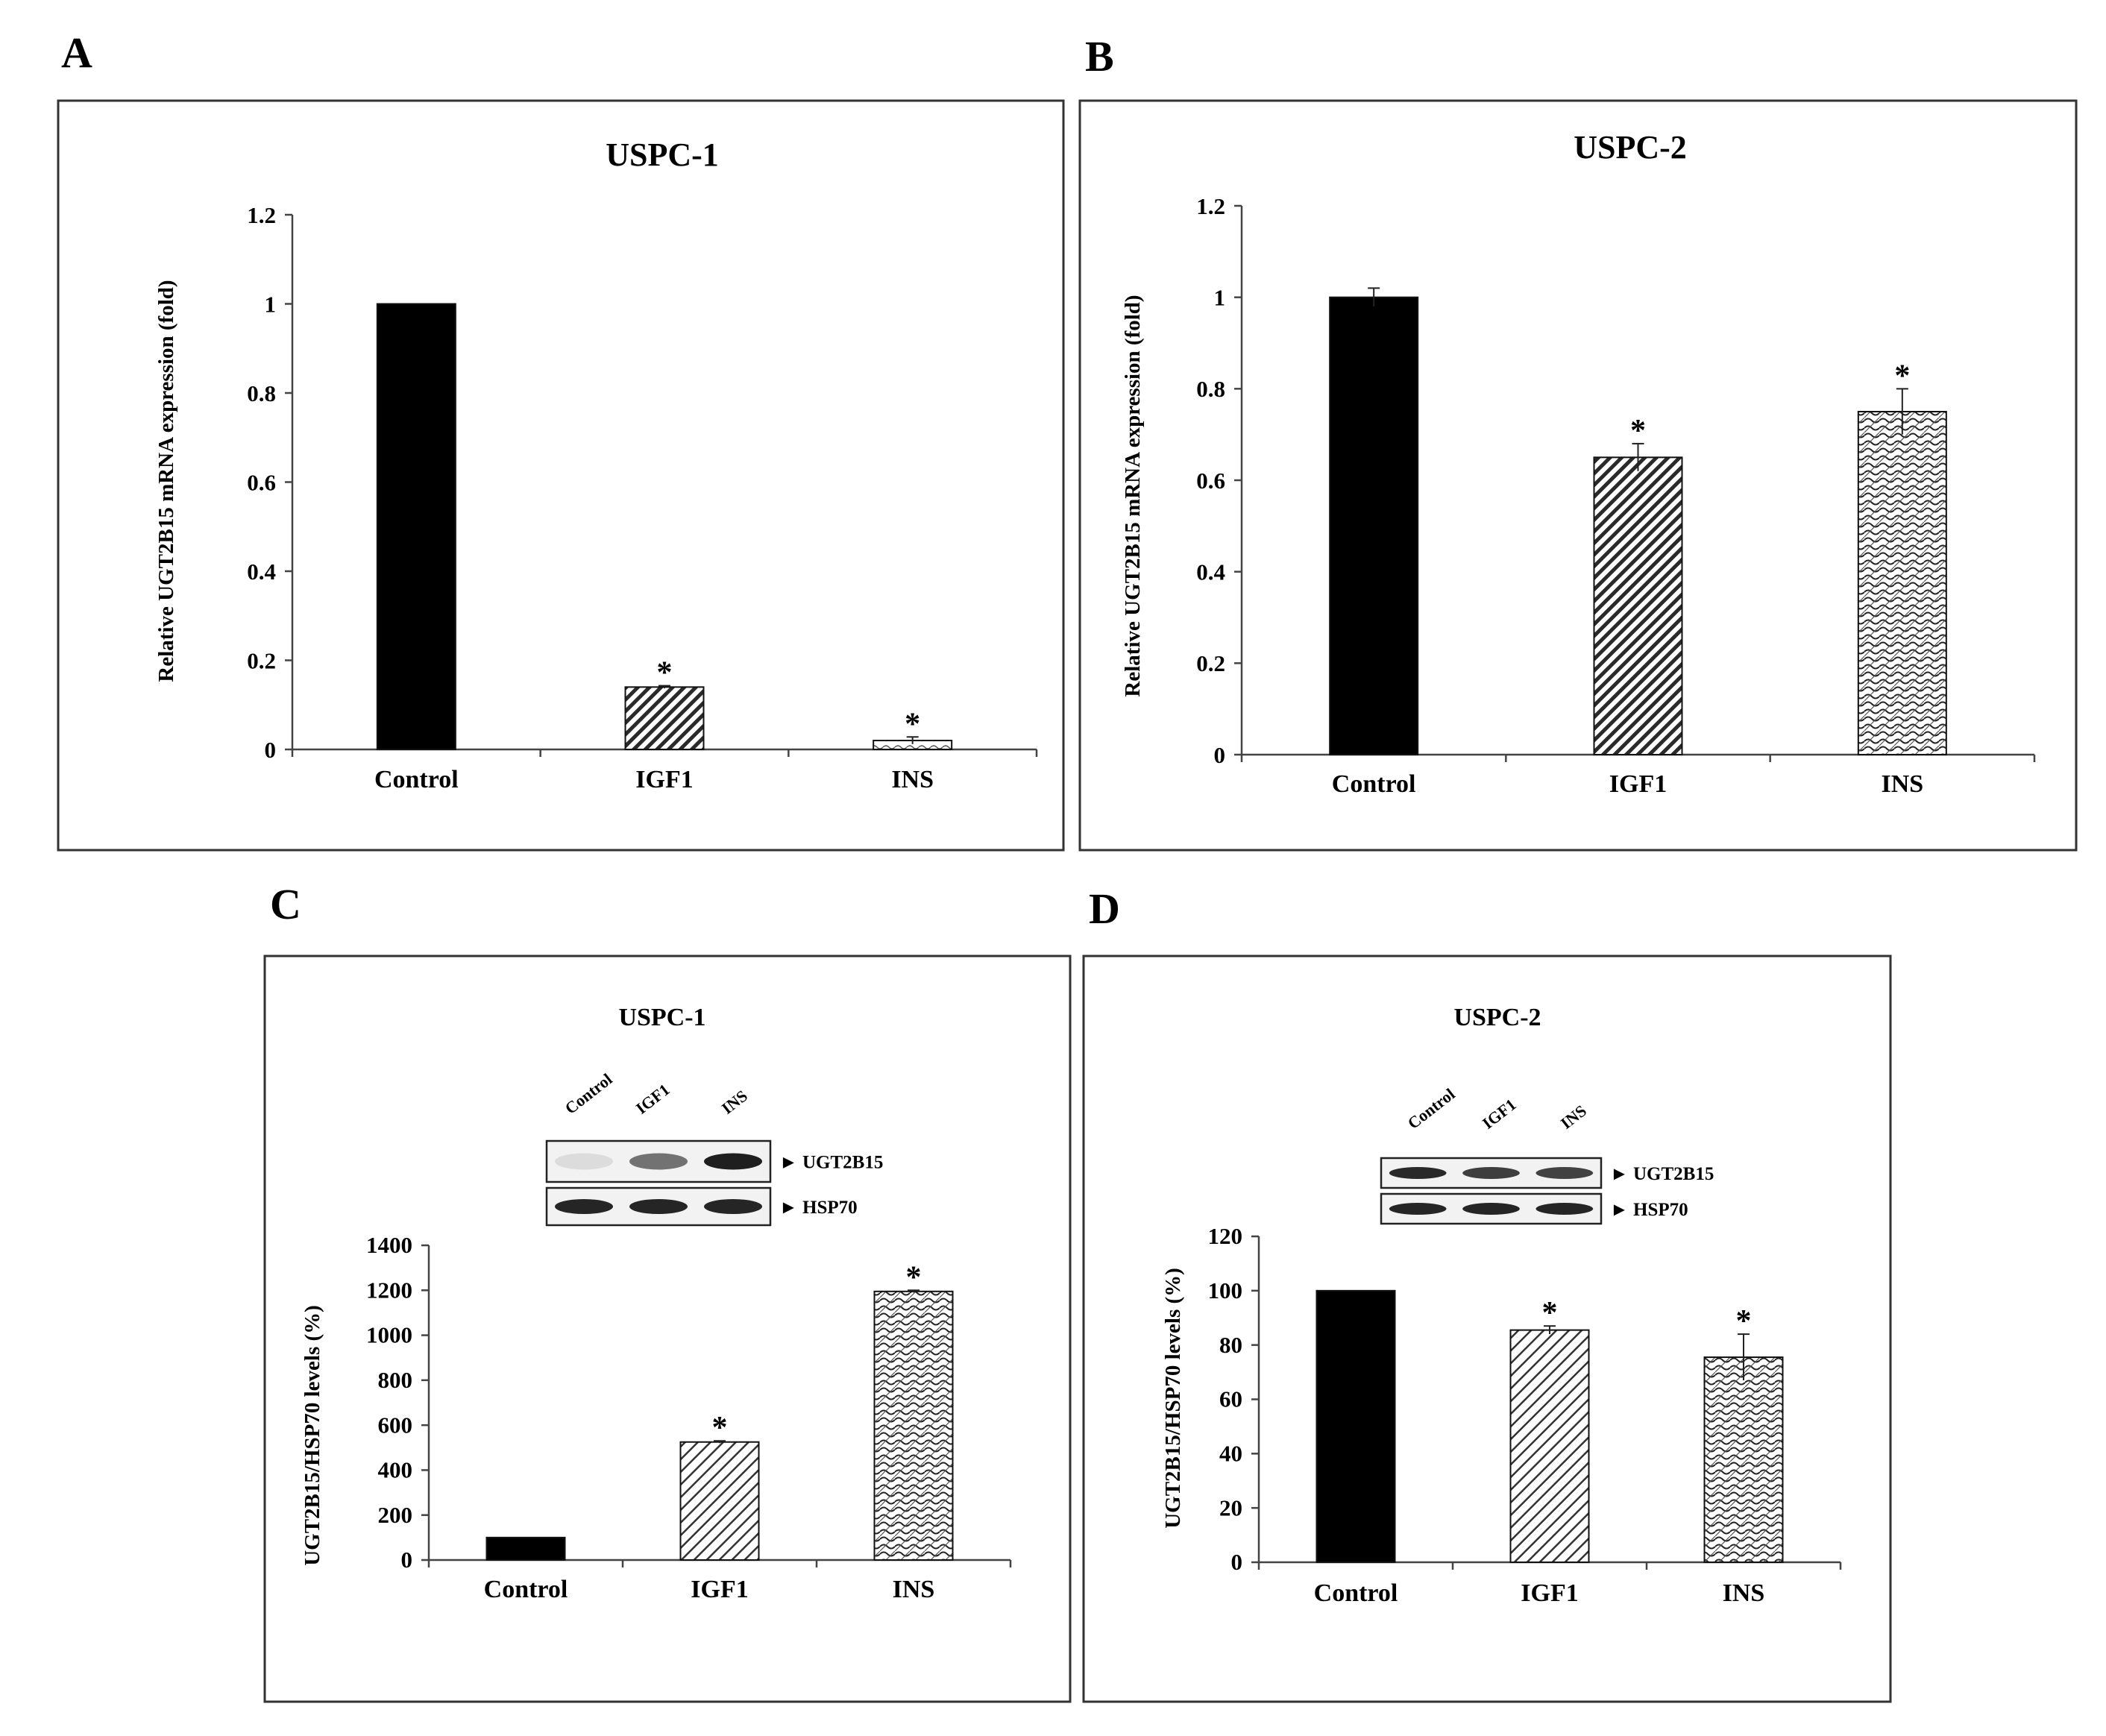 This screenshot has height=1736, width=2106. Describe the element at coordinates (1225, 1290) in the screenshot. I see `y-tick-label: 100` at that location.